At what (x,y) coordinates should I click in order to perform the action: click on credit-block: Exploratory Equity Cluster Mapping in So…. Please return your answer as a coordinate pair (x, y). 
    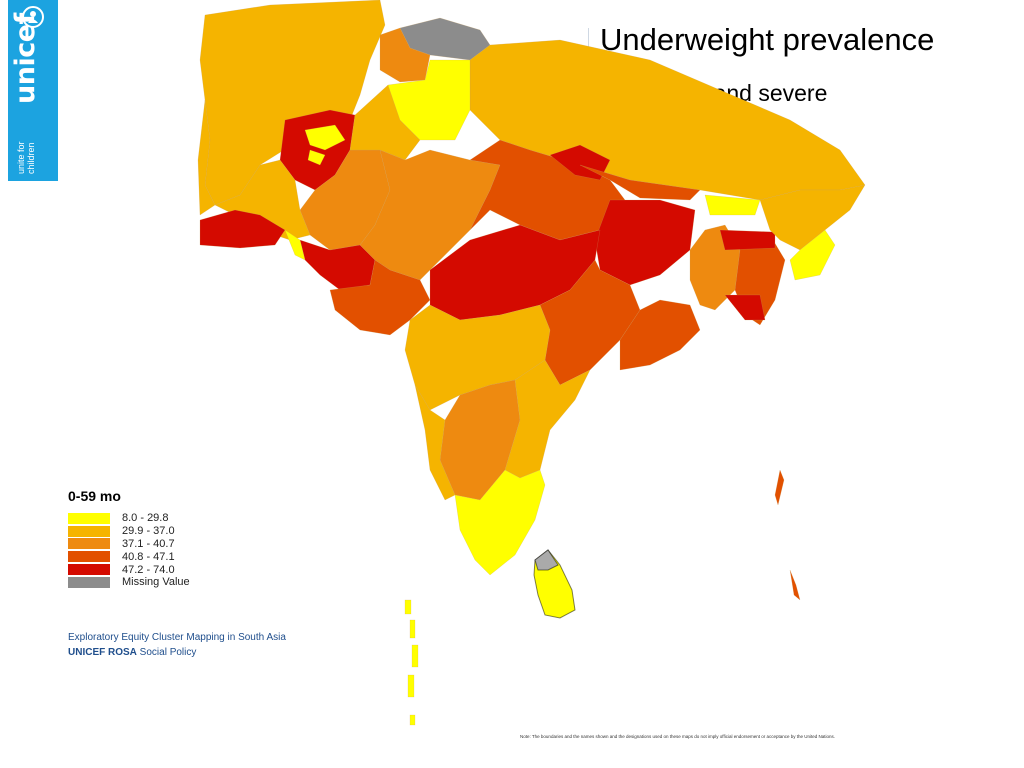
    Looking at the image, I should click on (177, 645).